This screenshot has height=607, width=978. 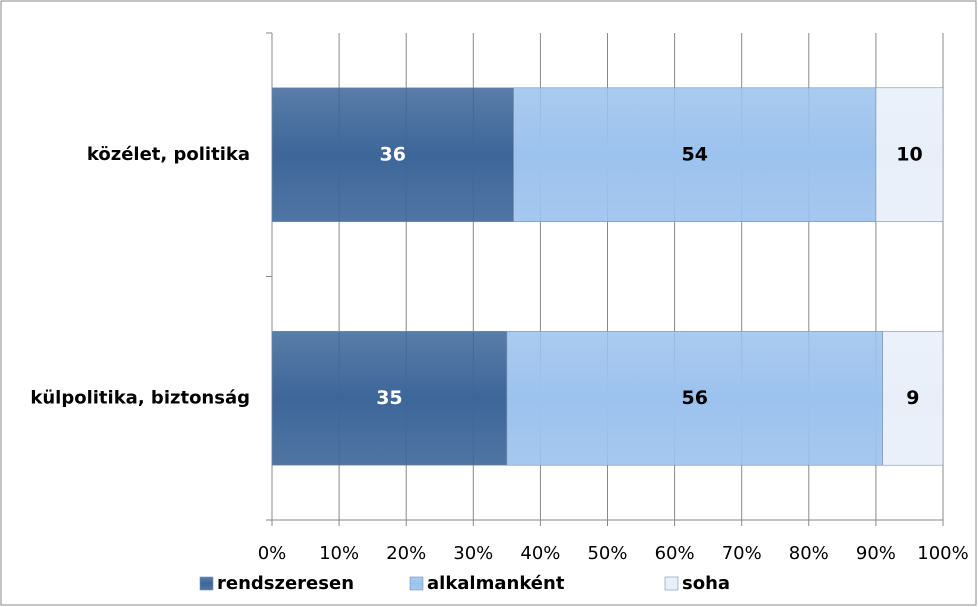 I want to click on x-tick-label: 0%, so click(x=272, y=553).